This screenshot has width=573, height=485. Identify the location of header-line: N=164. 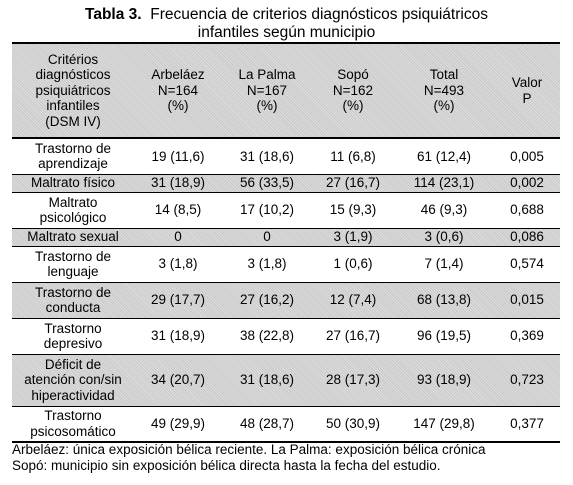
(178, 90).